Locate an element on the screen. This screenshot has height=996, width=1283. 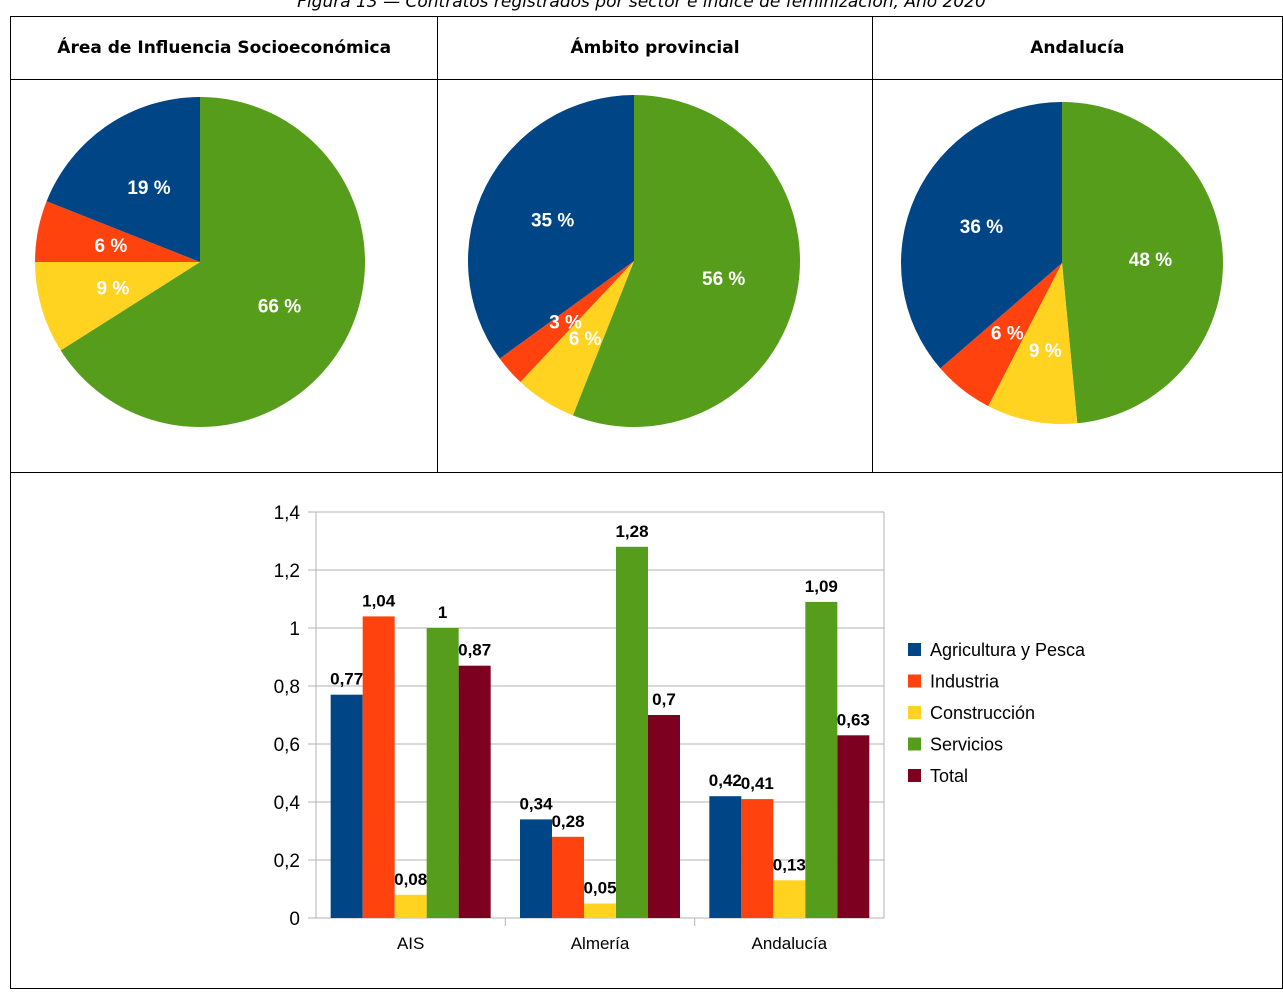
bar-value-label: 1 is located at coordinates (442, 612).